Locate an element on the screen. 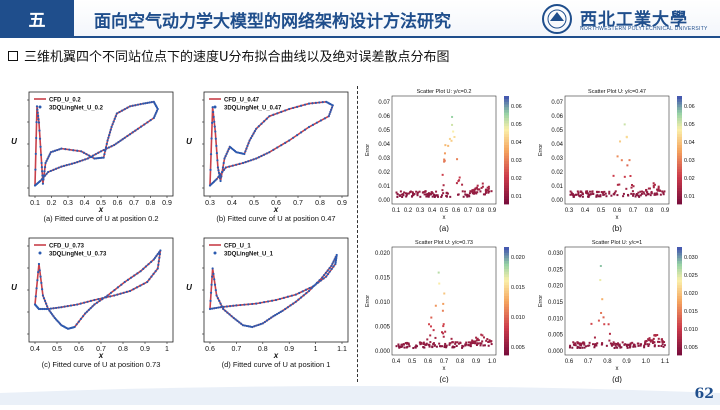 The image size is (720, 410). fit-caption: (a) Fitted curve of U at position 0.2 is located at coordinates (100, 218).